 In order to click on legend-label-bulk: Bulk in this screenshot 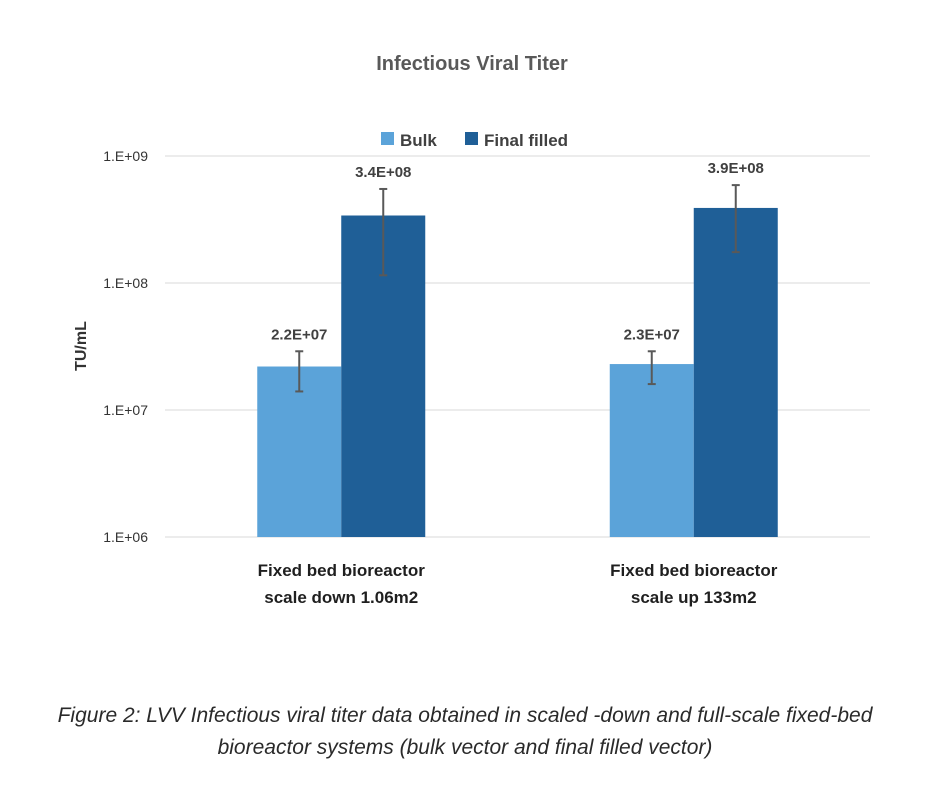, I will do `click(418, 140)`.